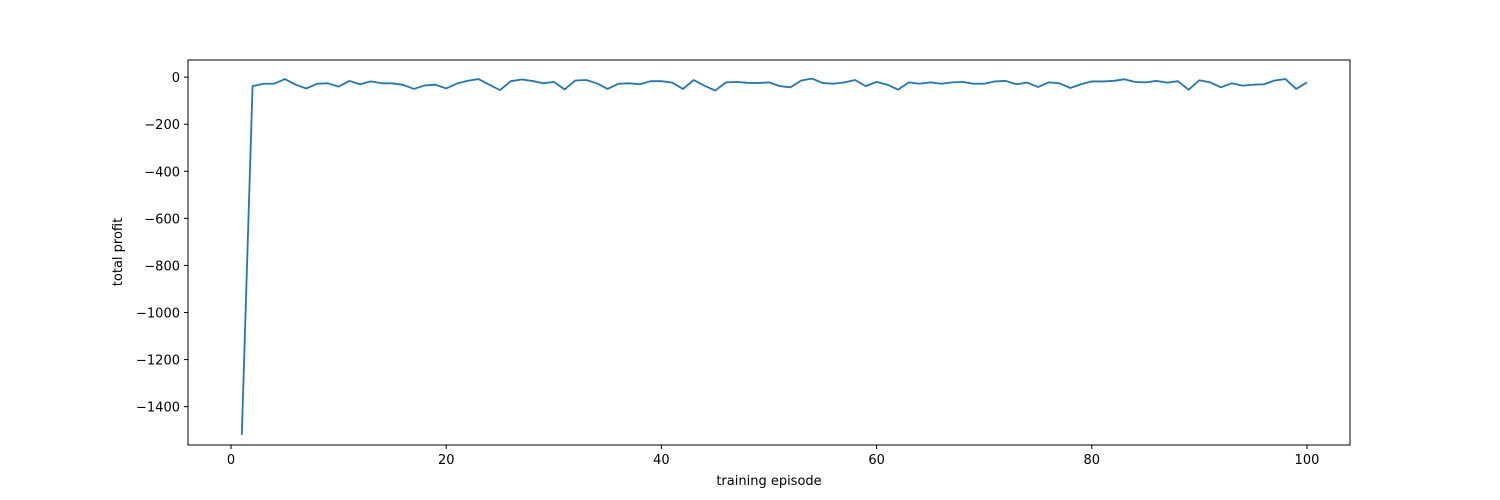  I want to click on x-tick-label: 0, so click(231, 460).